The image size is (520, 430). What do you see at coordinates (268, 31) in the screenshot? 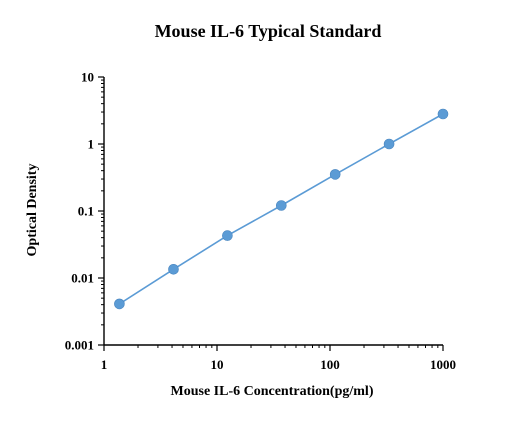
I see `chart-title: Mouse IL-6 Typical Standard` at bounding box center [268, 31].